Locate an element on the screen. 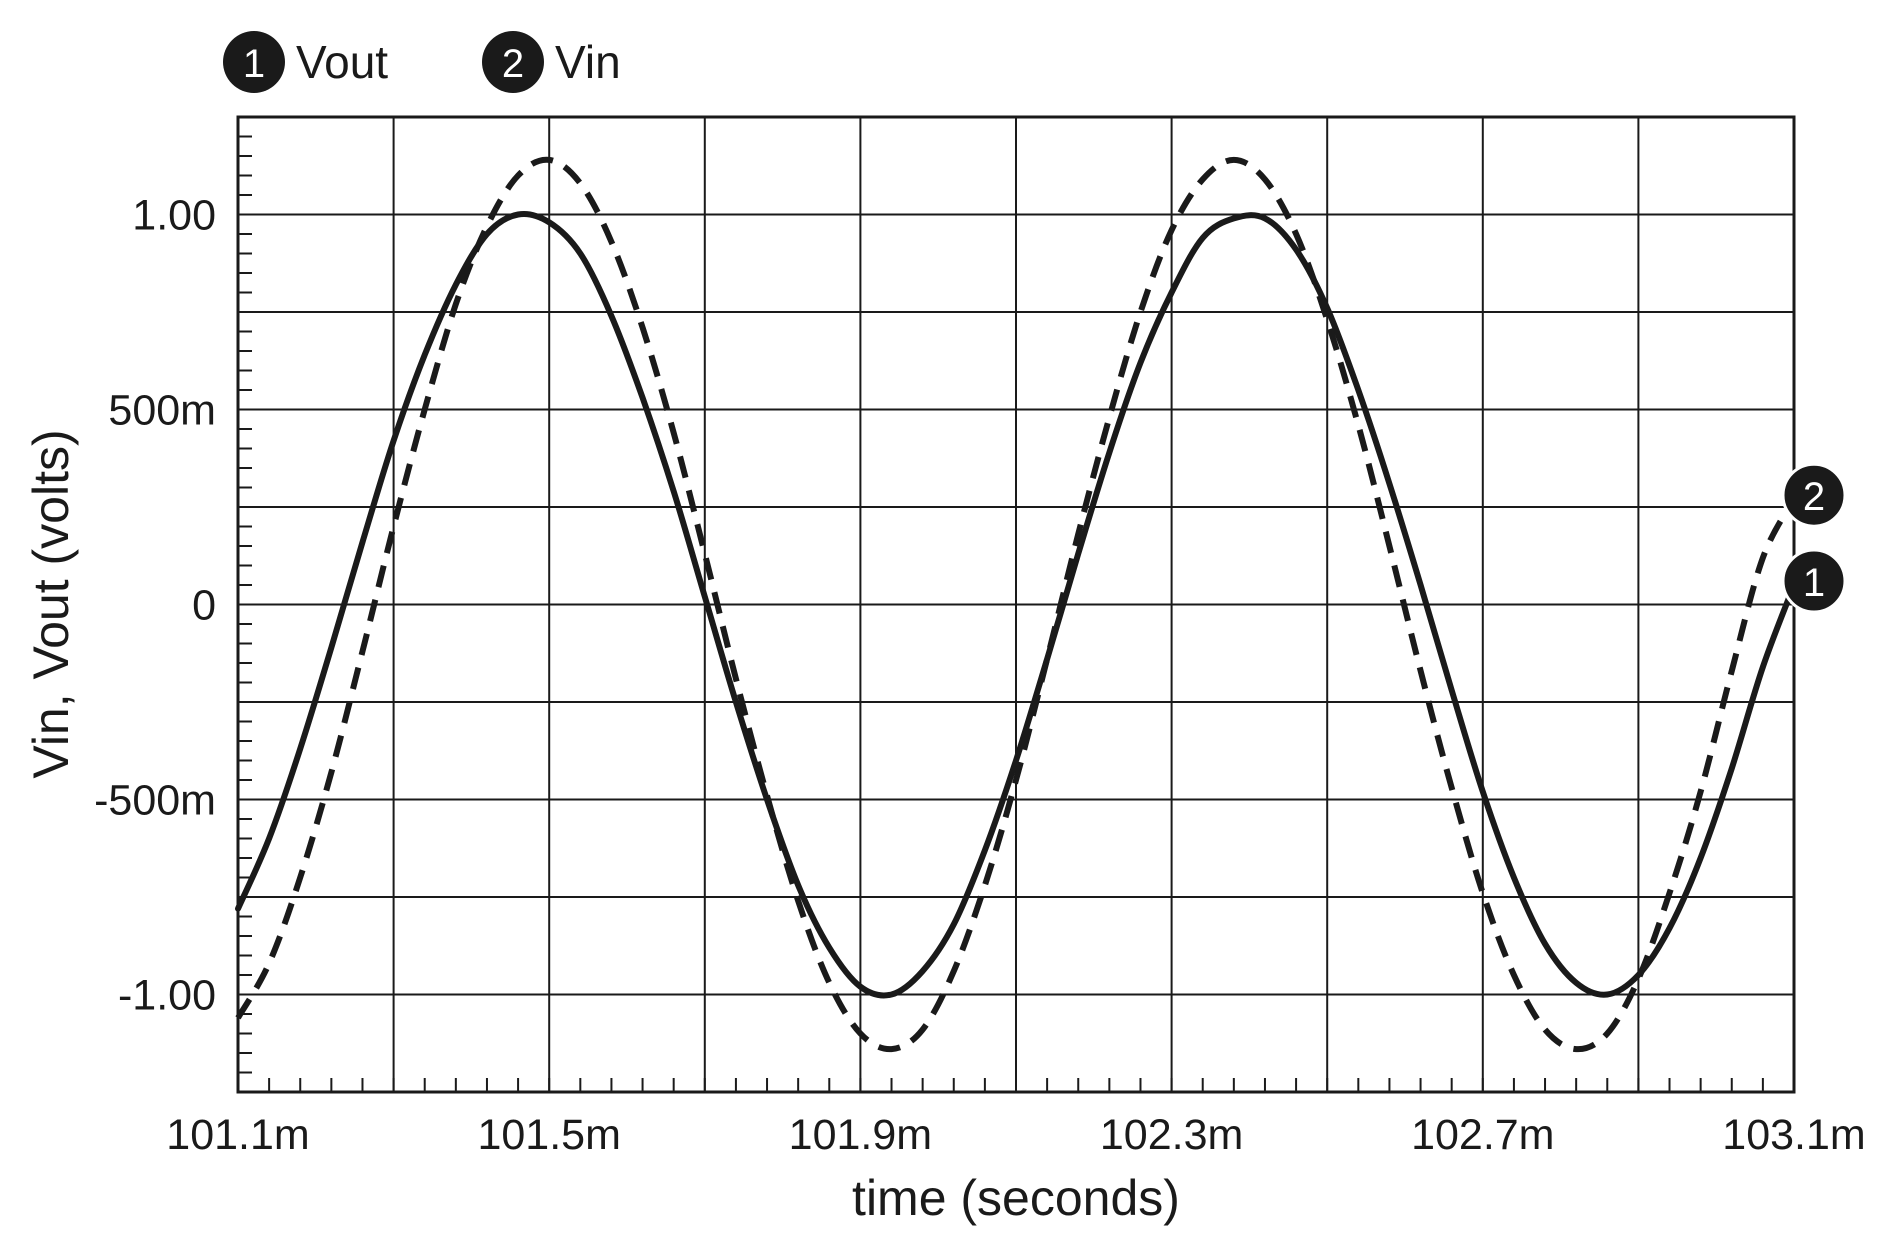  legend-label-vout: Vout is located at coordinates (342, 62).